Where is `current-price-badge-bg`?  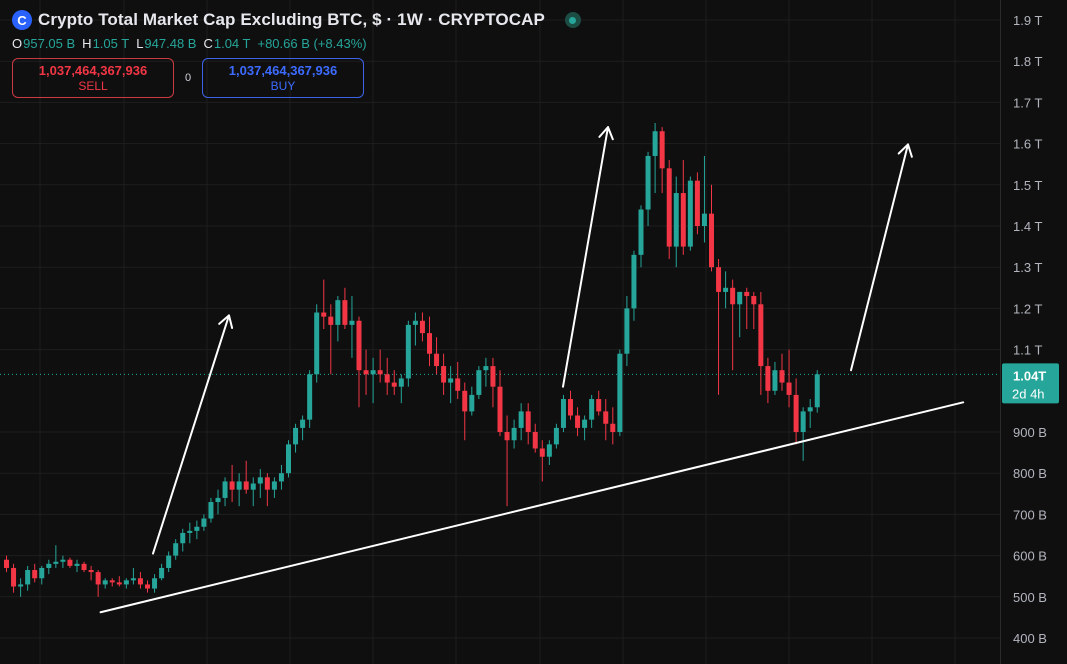
current-price-badge-bg is located at coordinates (1030, 383).